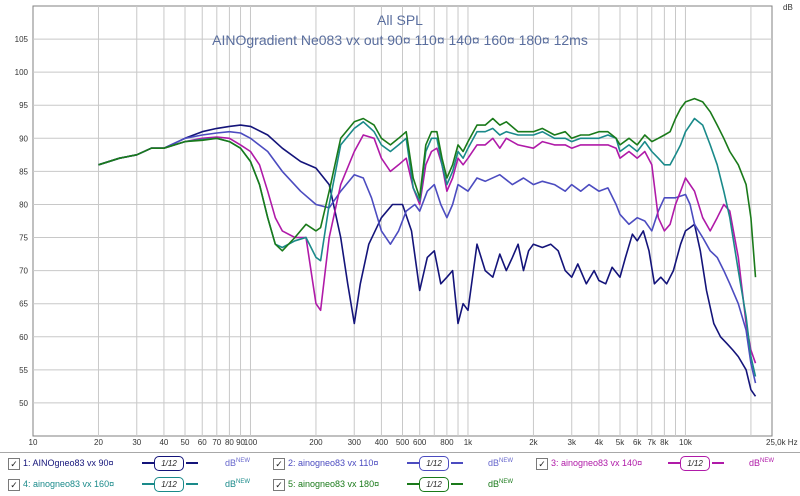 The image size is (800, 496). I want to click on y-tick-label: 100, so click(22, 72).